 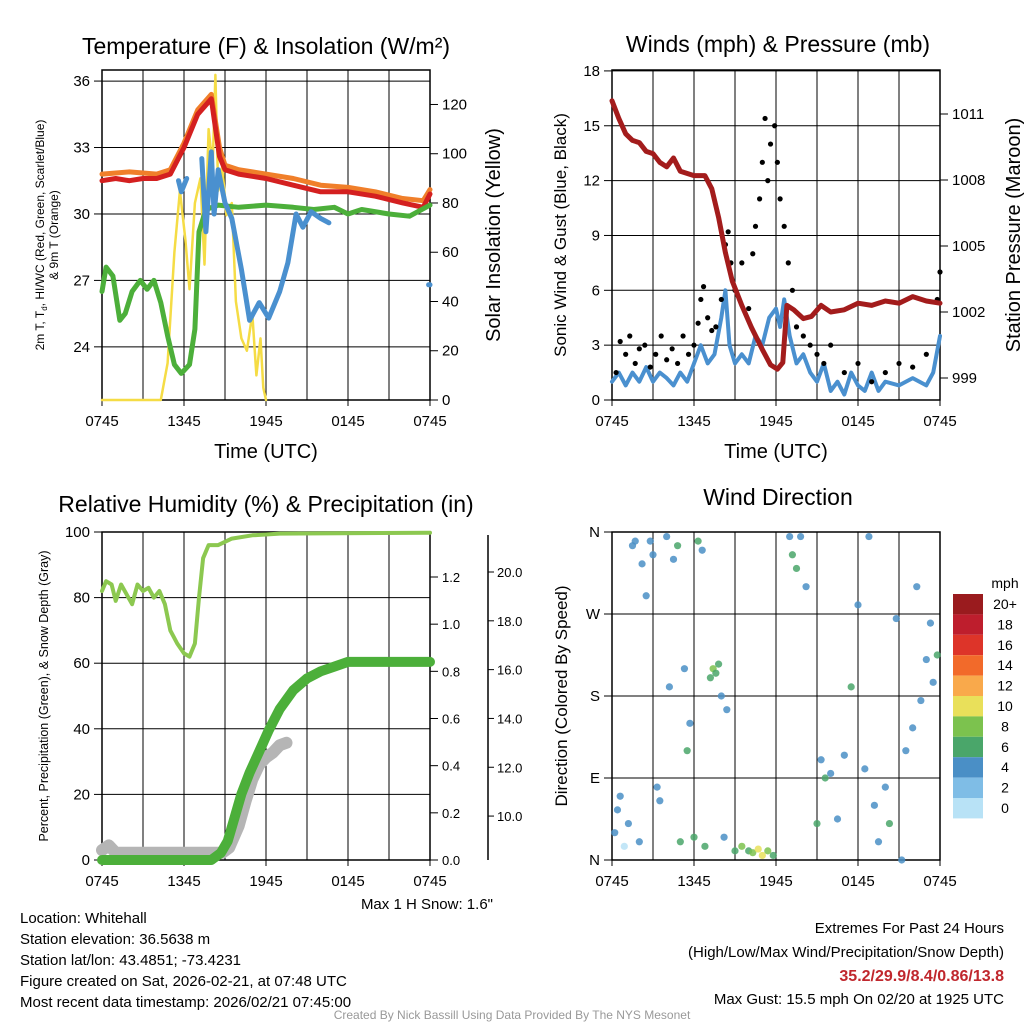 I want to click on colorbar-label: 20+, so click(x=1005, y=604).